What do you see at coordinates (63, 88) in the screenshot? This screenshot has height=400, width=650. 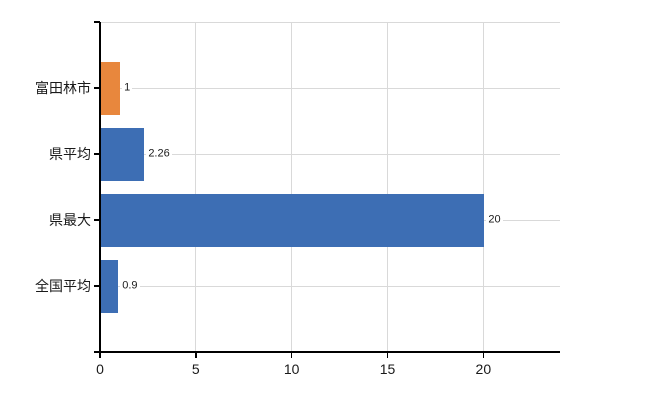 I see `category-label: 富田林市` at bounding box center [63, 88].